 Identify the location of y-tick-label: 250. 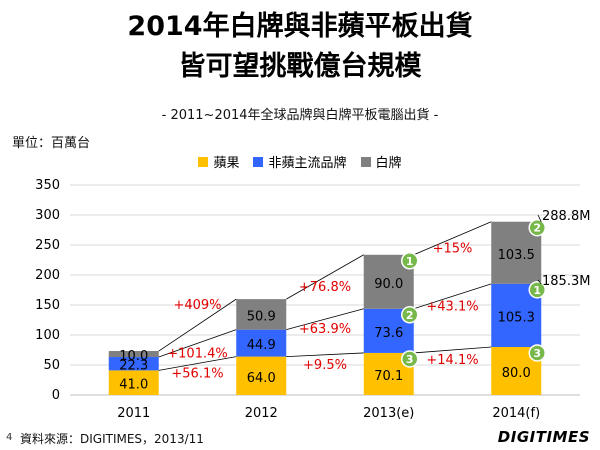
(47, 245).